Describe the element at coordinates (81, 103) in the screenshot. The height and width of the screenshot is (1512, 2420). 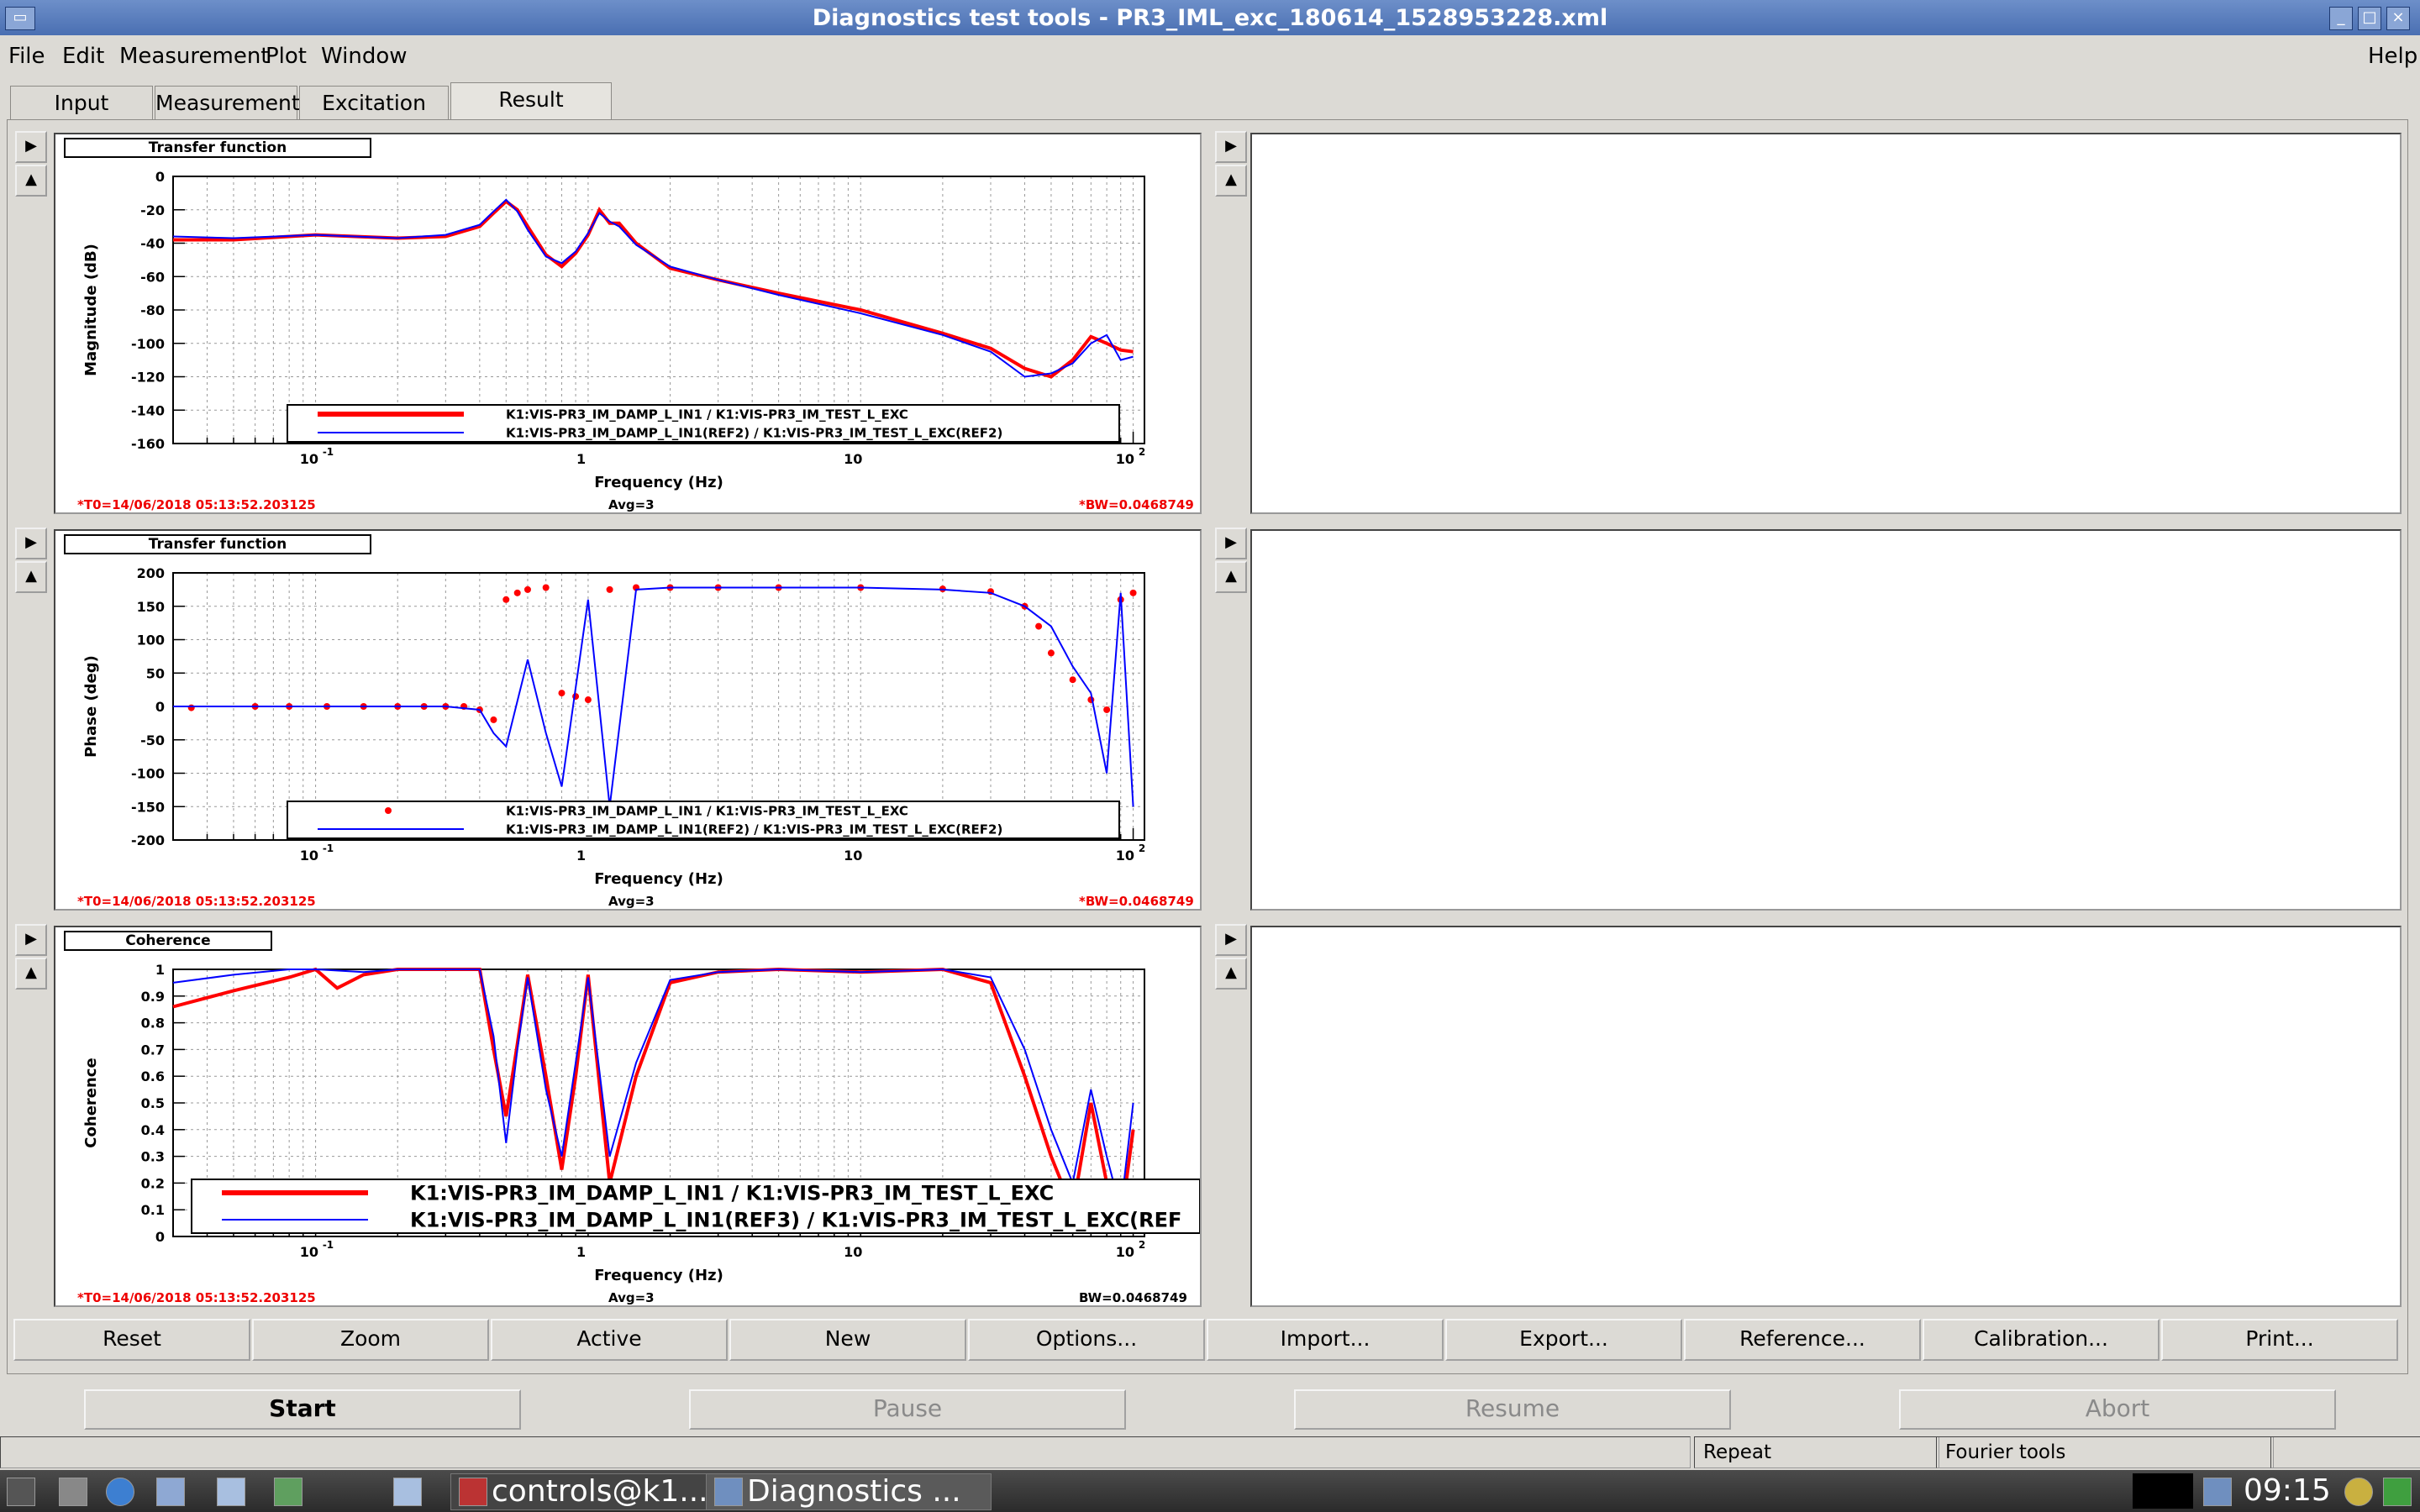
I see `tab-input: Input` at that location.